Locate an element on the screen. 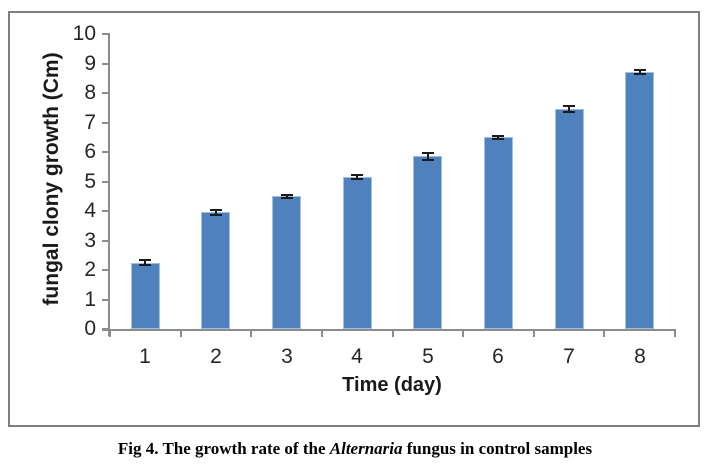 This screenshot has width=710, height=468. caption-text-suffix: fungus in control samples is located at coordinates (497, 448).